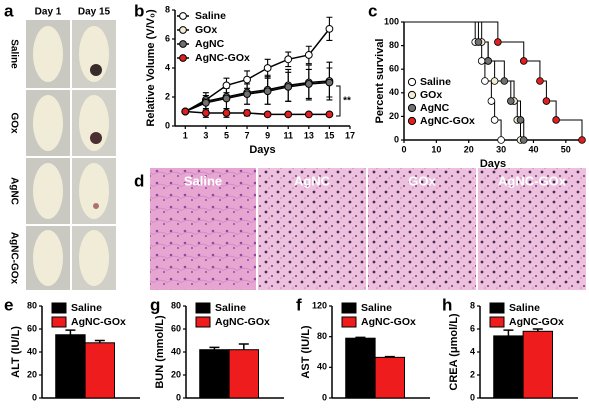 This screenshot has height=412, width=589. I want to click on column-label: Day 1, so click(48, 12).